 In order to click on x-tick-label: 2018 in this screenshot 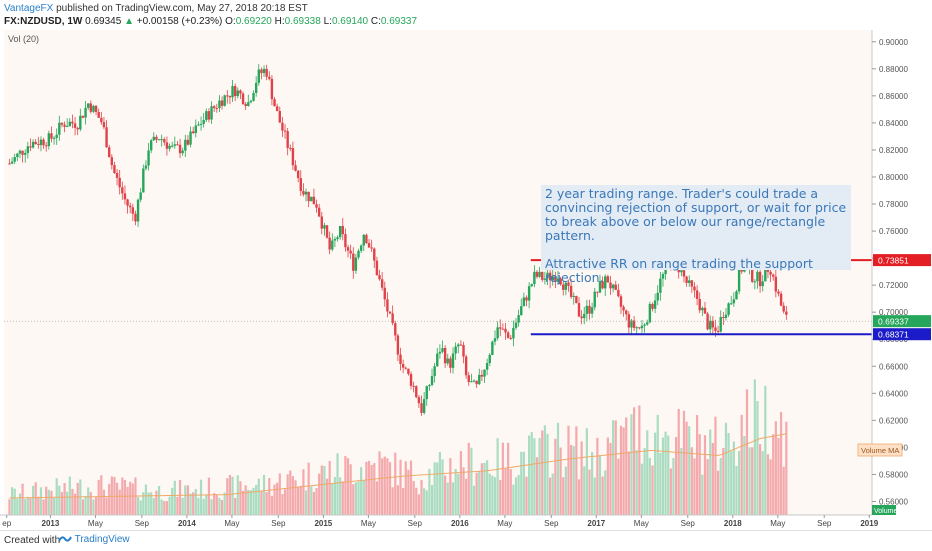, I will do `click(733, 523)`.